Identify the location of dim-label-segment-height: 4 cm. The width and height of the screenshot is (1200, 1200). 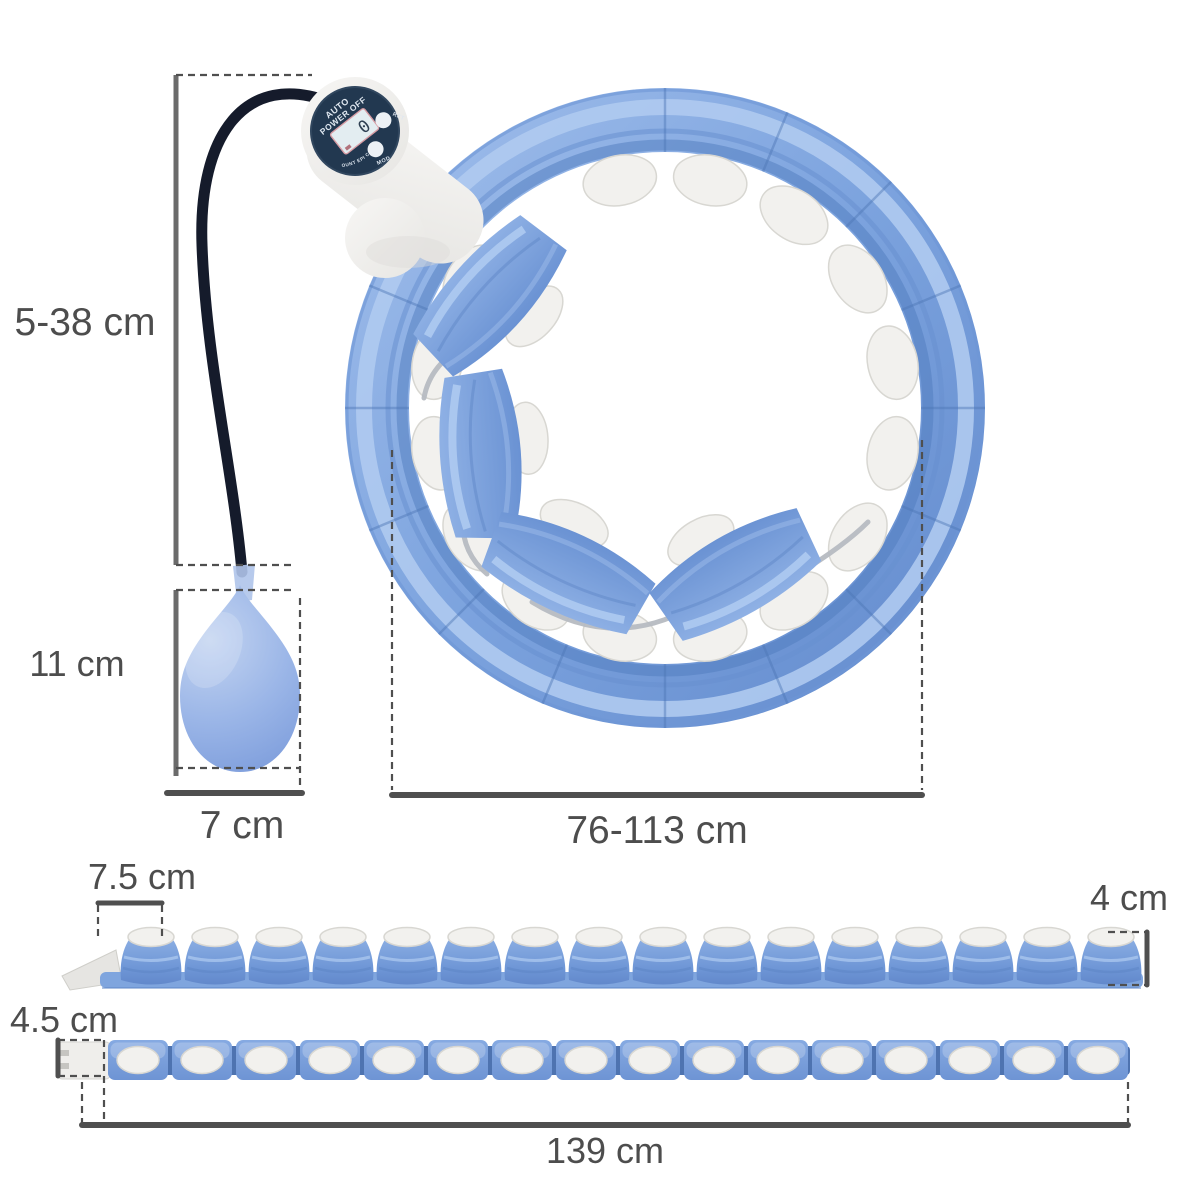
(1129, 897).